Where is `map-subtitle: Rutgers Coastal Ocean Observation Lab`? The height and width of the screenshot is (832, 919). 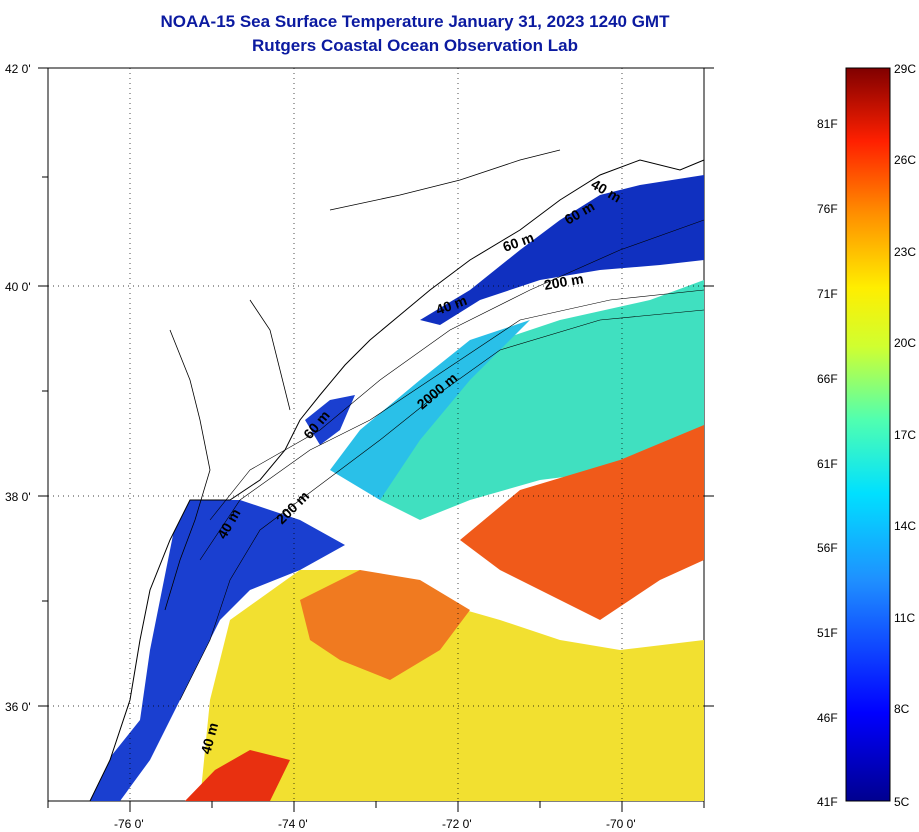
map-subtitle: Rutgers Coastal Ocean Observation Lab is located at coordinates (415, 45).